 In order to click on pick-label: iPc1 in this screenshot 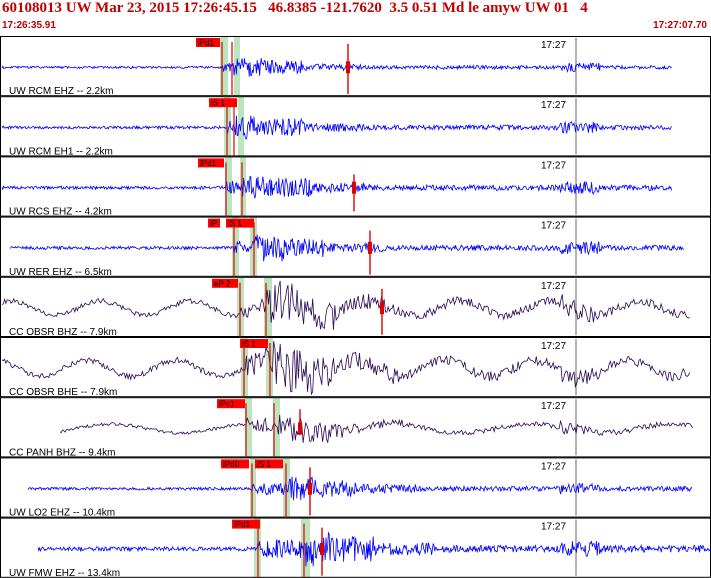, I will do `click(227, 404)`.